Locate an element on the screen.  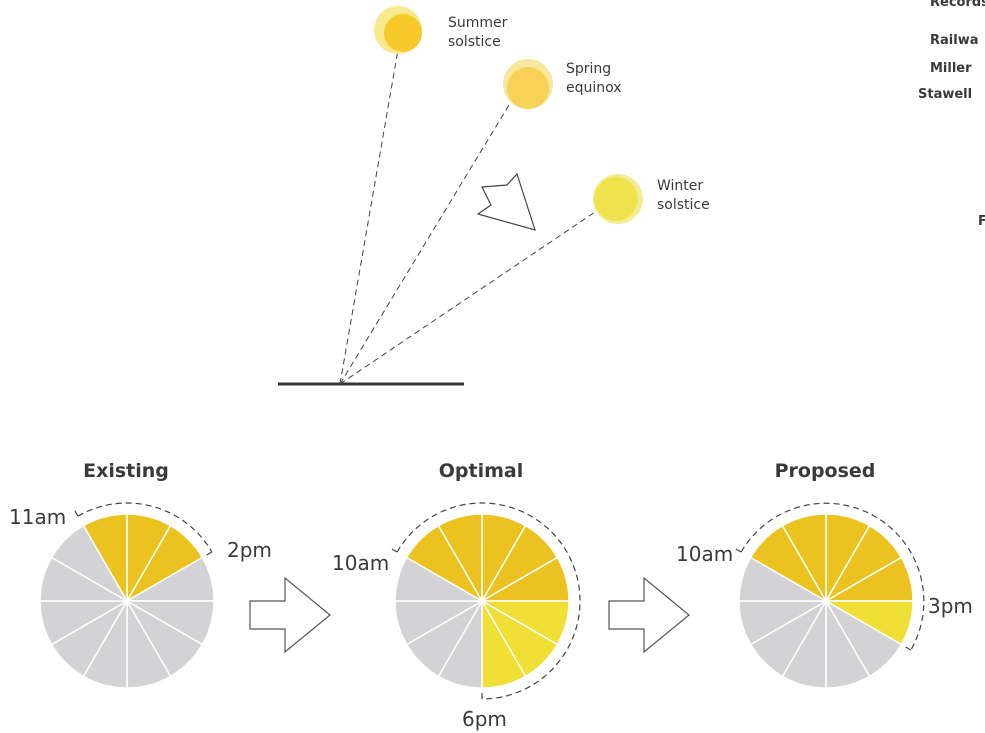
edge-label-miller: Miller is located at coordinates (951, 68).